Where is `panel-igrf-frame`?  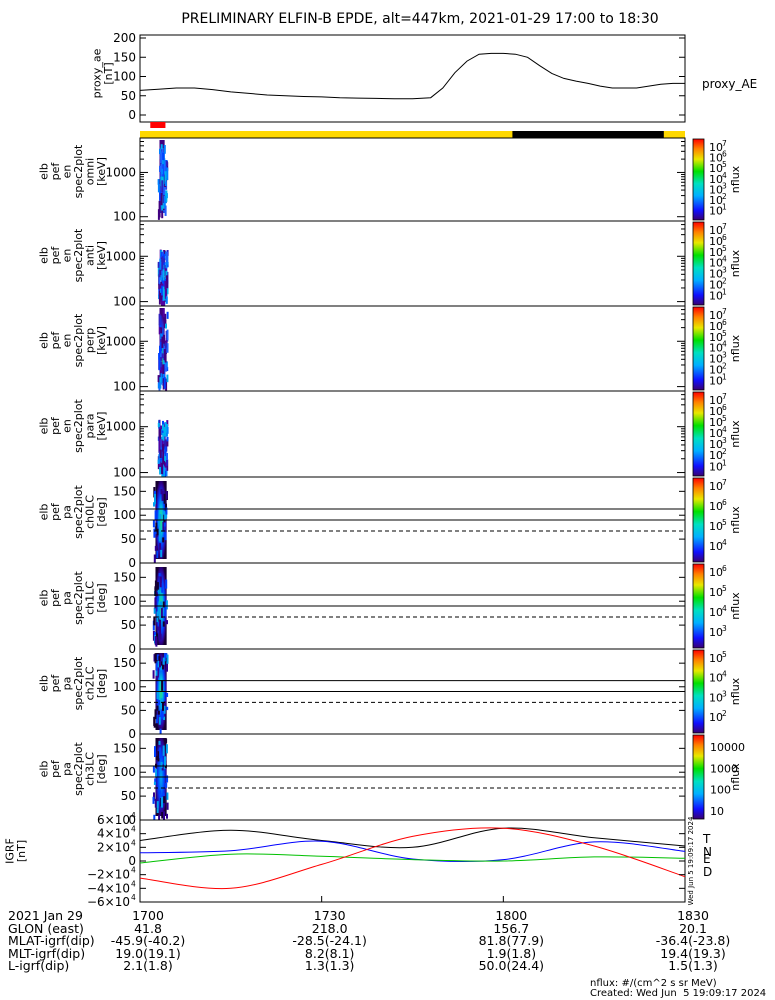 panel-igrf-frame is located at coordinates (412, 861).